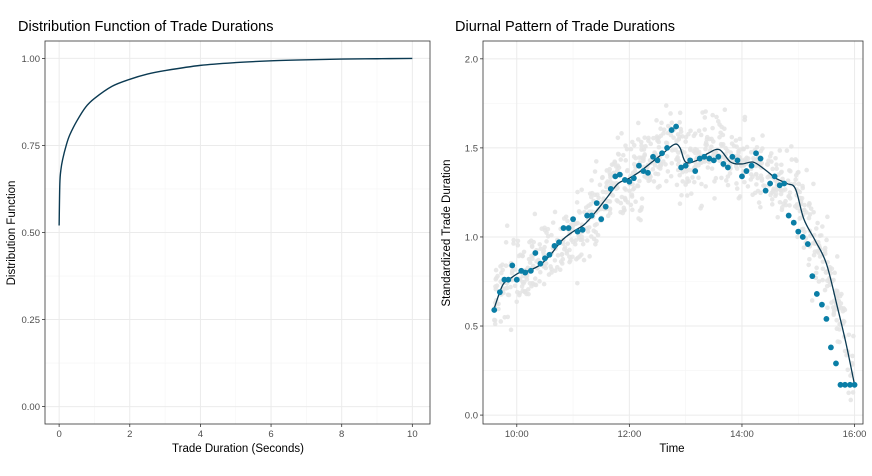 The height and width of the screenshot is (476, 872). Describe the element at coordinates (31, 146) in the screenshot. I see `left-y-tick-label: 0.75` at that location.